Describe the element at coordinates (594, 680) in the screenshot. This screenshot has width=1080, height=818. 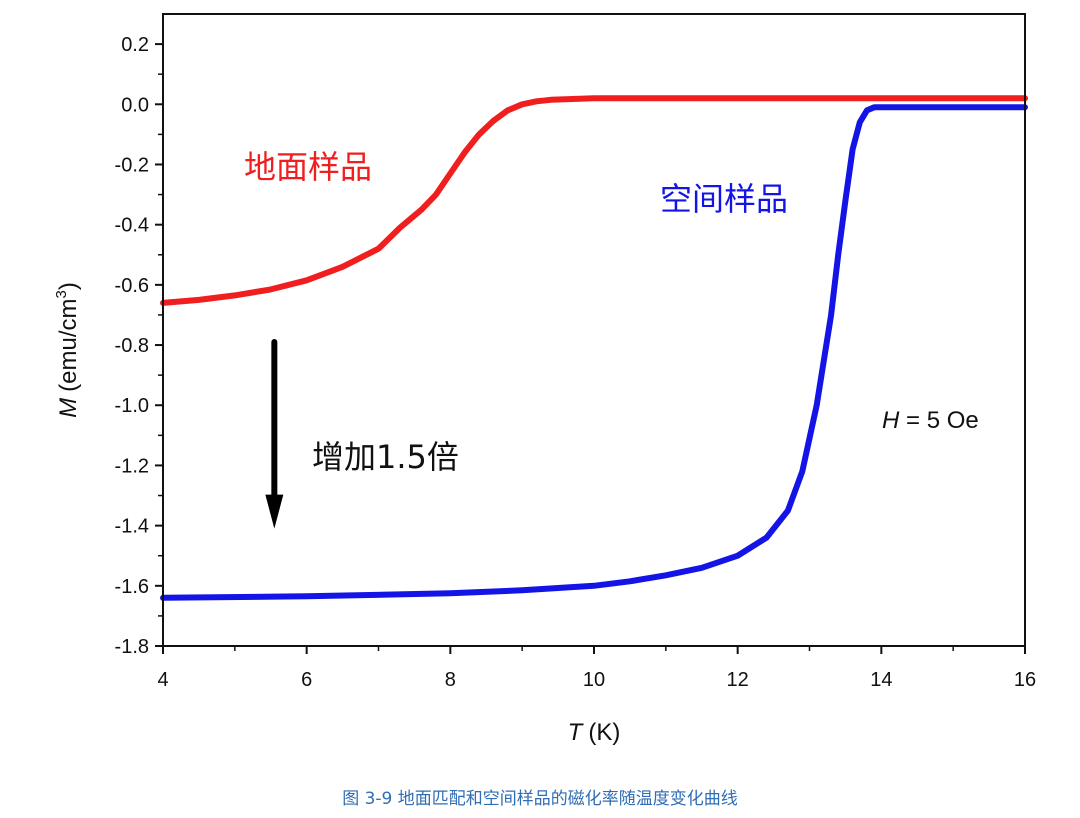
I see `x-tick-label: 10` at that location.